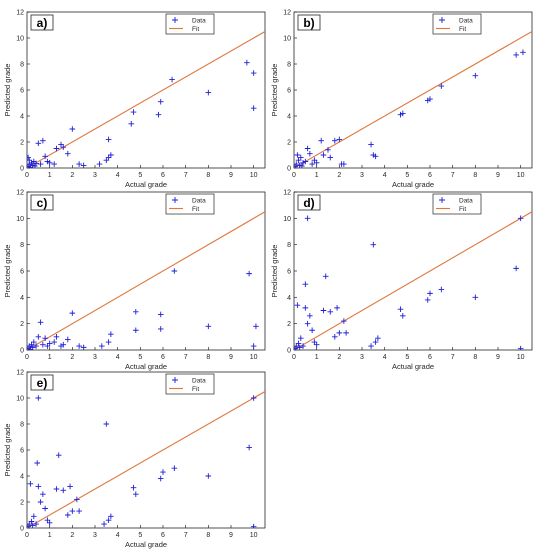  I want to click on panel-label-box, so click(309, 202).